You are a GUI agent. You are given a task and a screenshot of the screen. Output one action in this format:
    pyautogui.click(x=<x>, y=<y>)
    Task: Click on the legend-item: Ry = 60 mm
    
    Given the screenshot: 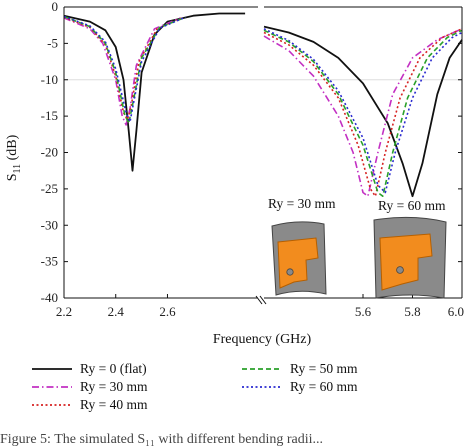 What is the action you would take?
    pyautogui.click(x=299, y=387)
    